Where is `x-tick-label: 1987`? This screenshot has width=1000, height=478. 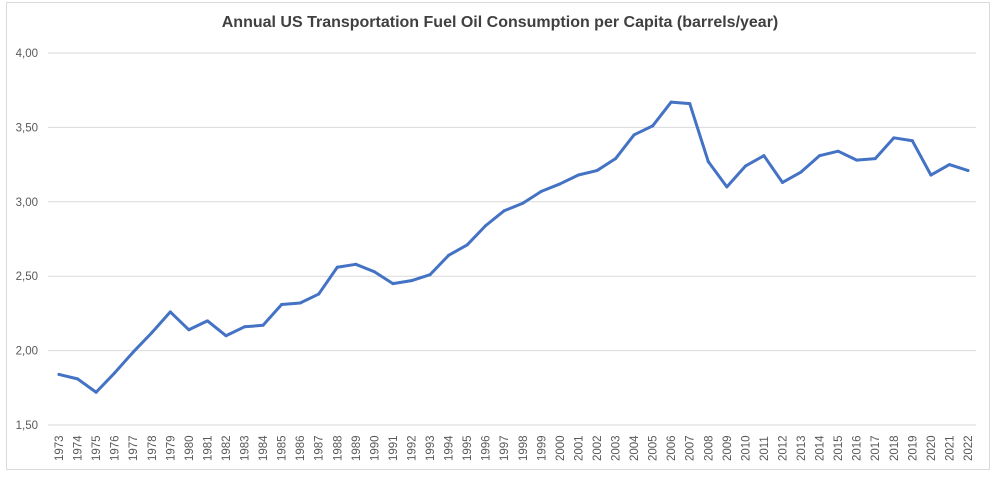
x-tick-label: 1987 is located at coordinates (320, 448).